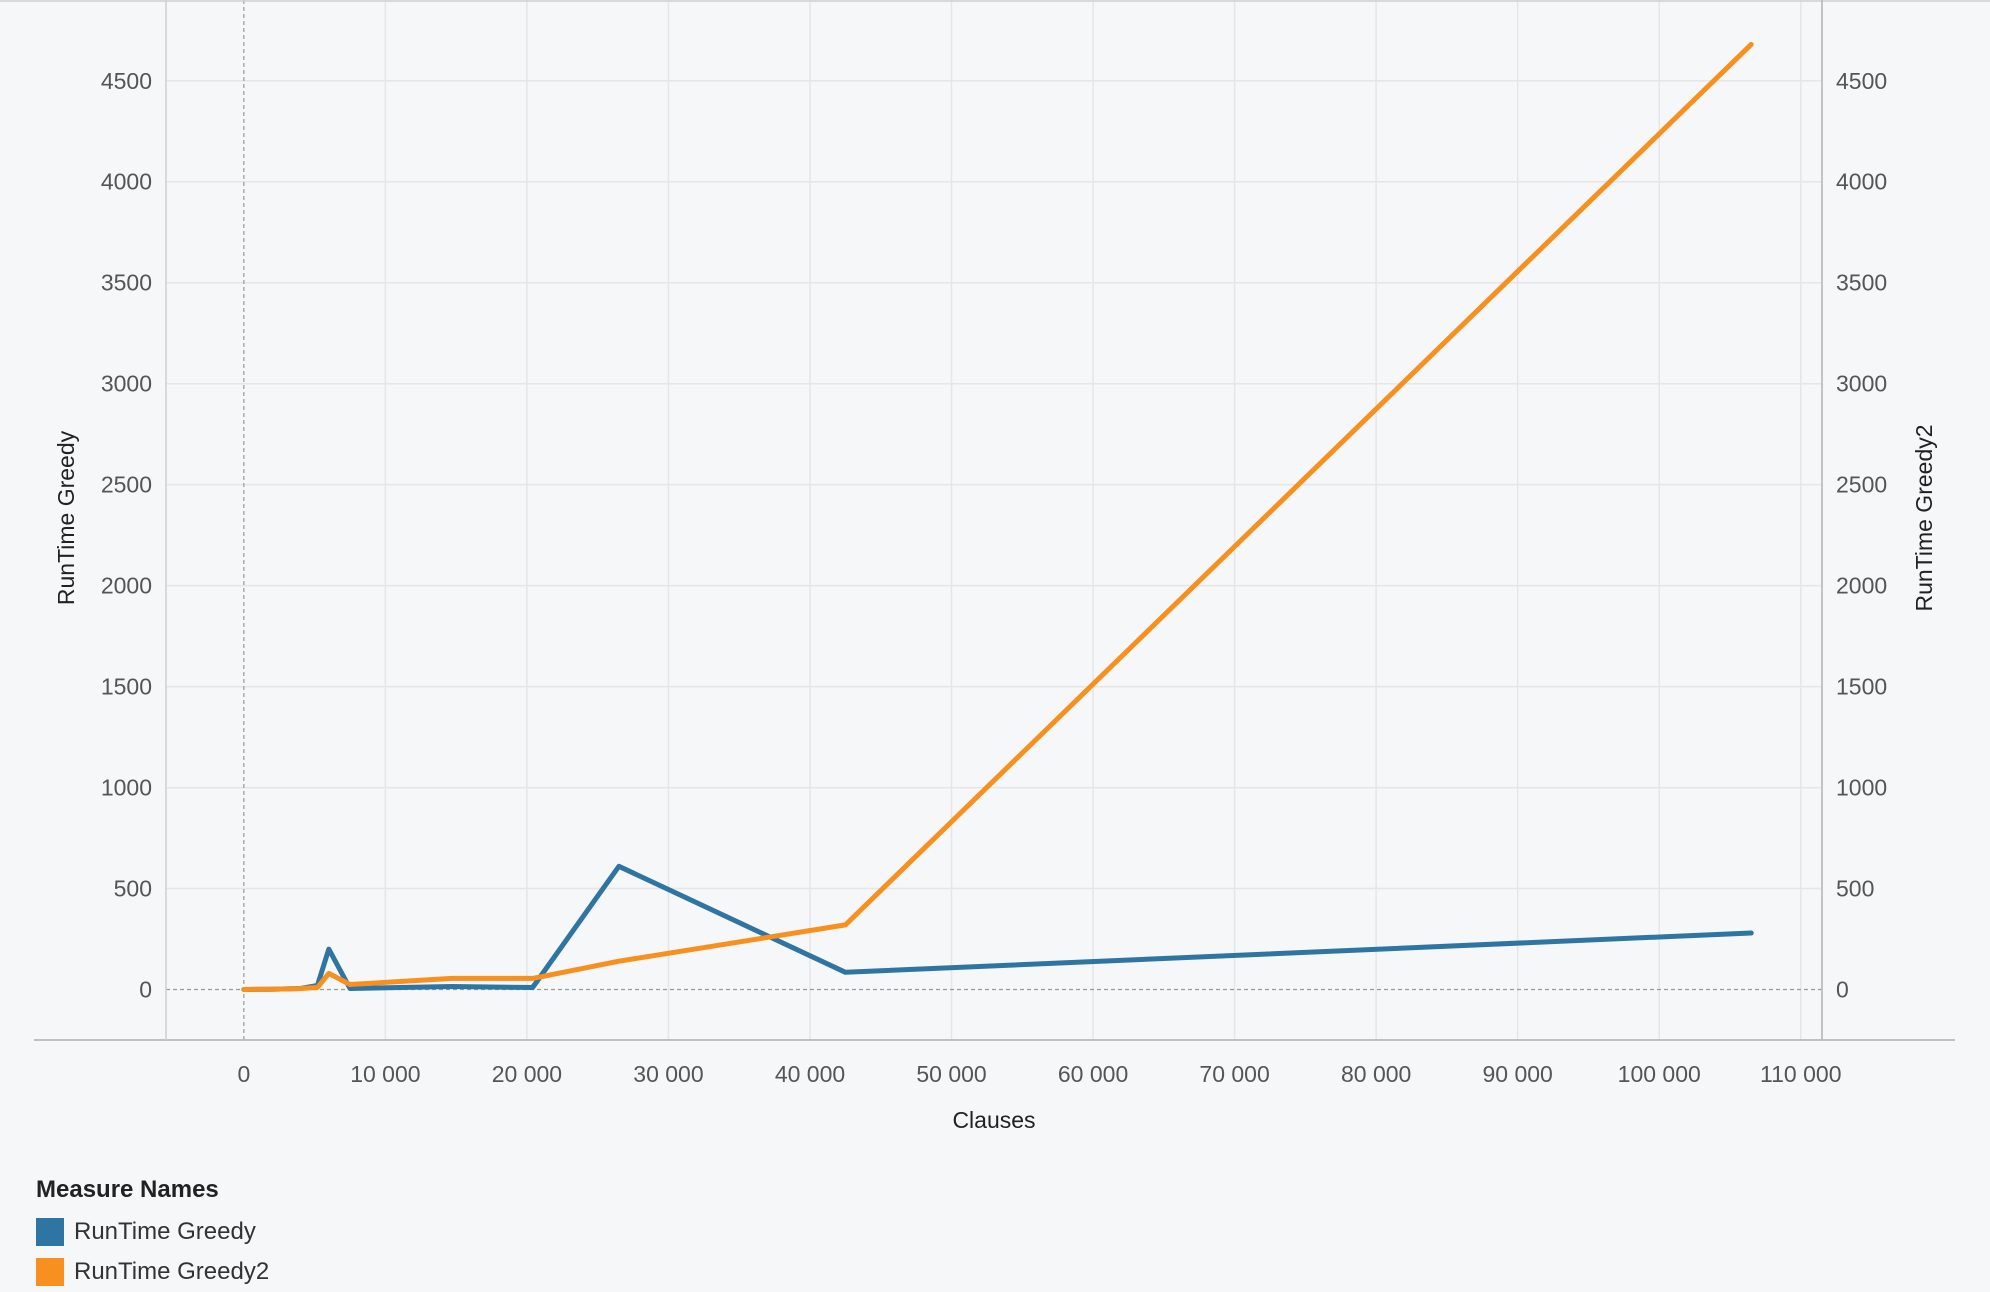  Describe the element at coordinates (1861, 535) in the screenshot. I see `y2-axis-ticks: 0 500 1000 1500 2000 2500 3000 3500 4000 4500` at that location.